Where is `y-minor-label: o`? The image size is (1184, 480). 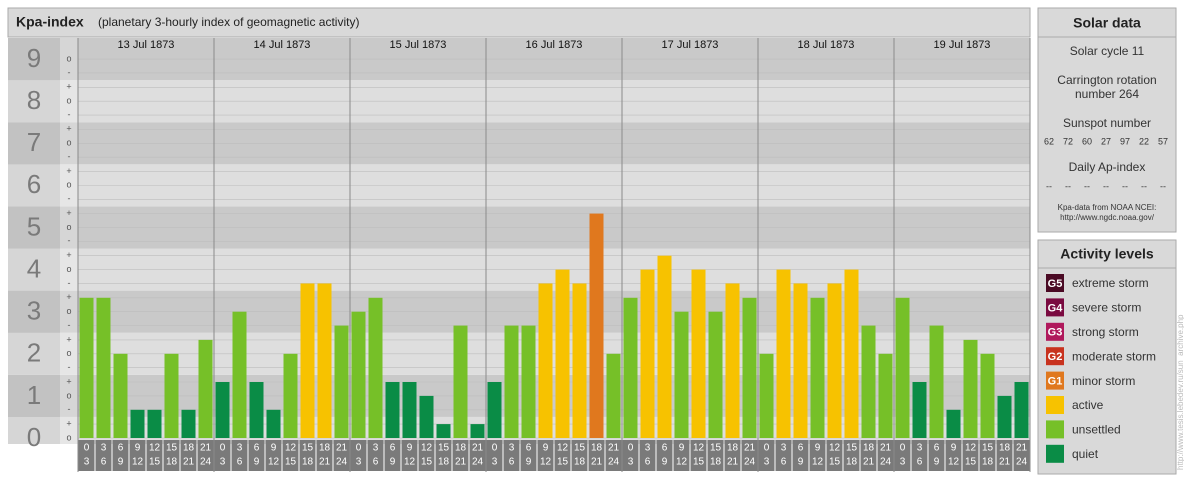
y-minor-label: o is located at coordinates (68, 101).